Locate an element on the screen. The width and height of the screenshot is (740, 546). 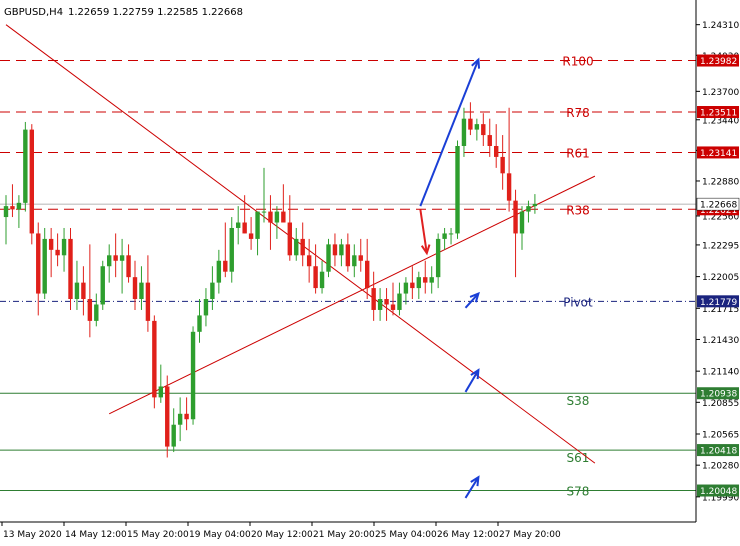
price-tick-label: 1.20855 is located at coordinates (720, 404).